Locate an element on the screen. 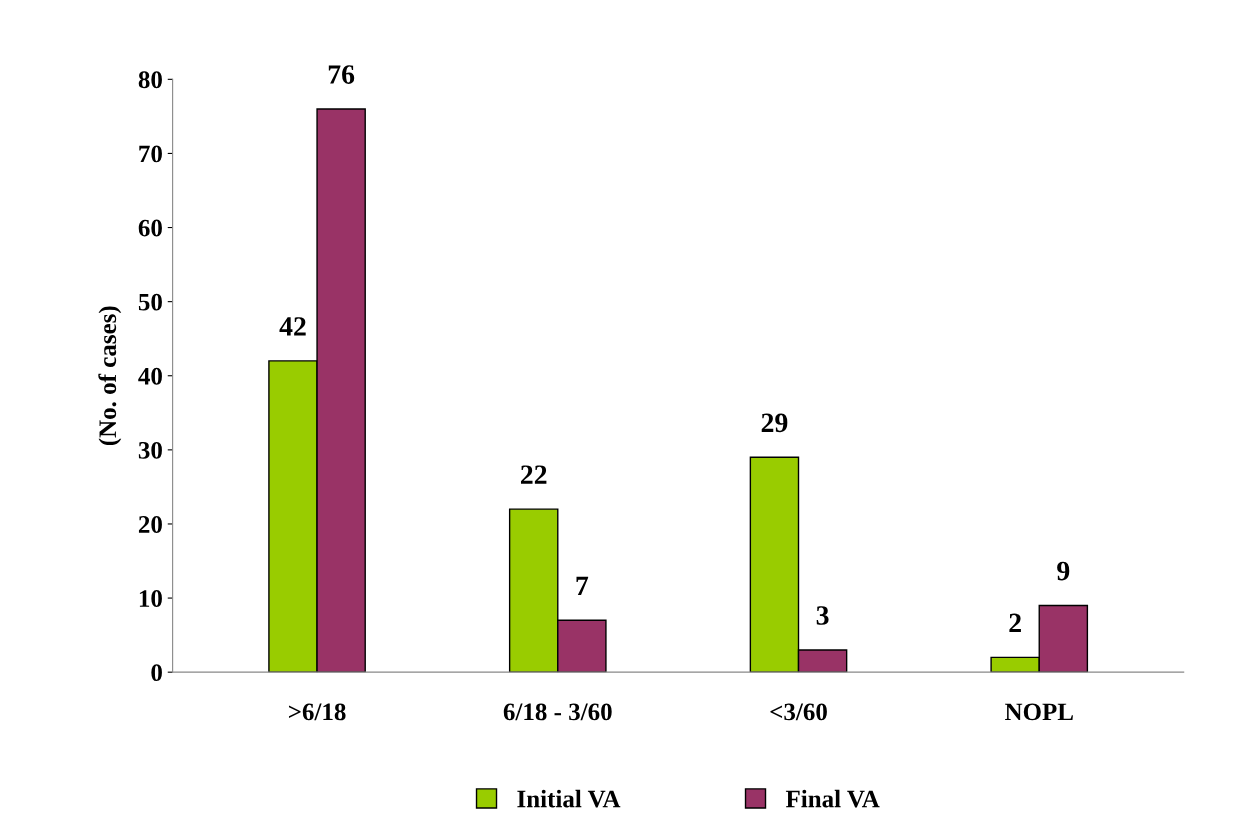 The width and height of the screenshot is (1233, 835). legend-label: Initial VA is located at coordinates (569, 798).